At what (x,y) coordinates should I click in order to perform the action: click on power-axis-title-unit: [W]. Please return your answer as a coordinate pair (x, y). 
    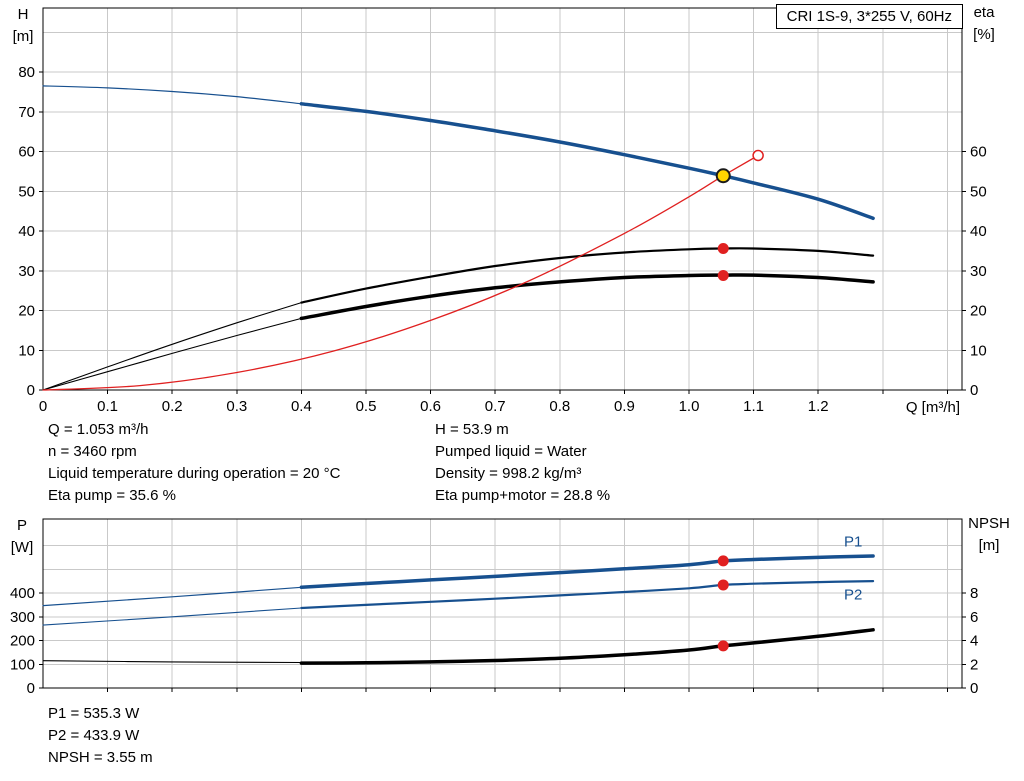
    Looking at the image, I should click on (22, 547).